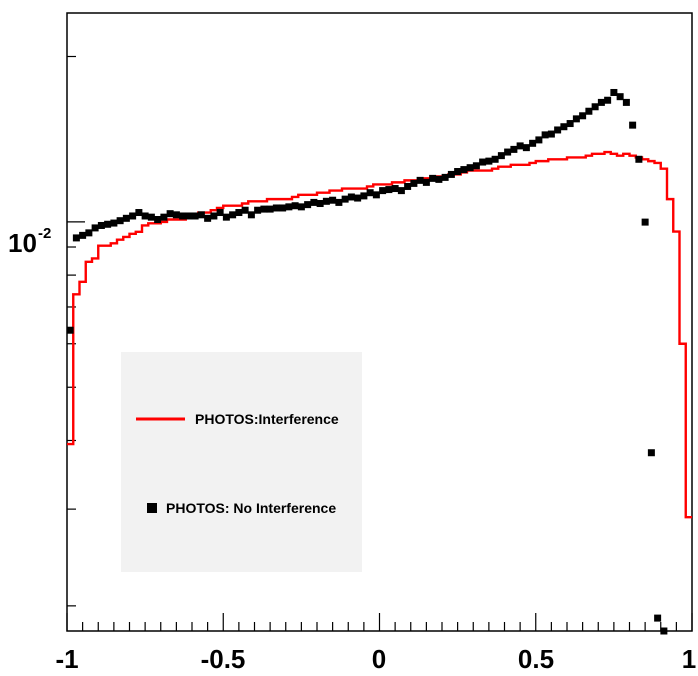 The image size is (698, 676). Describe the element at coordinates (536, 659) in the screenshot. I see `x-tick-label: 0.5` at that location.